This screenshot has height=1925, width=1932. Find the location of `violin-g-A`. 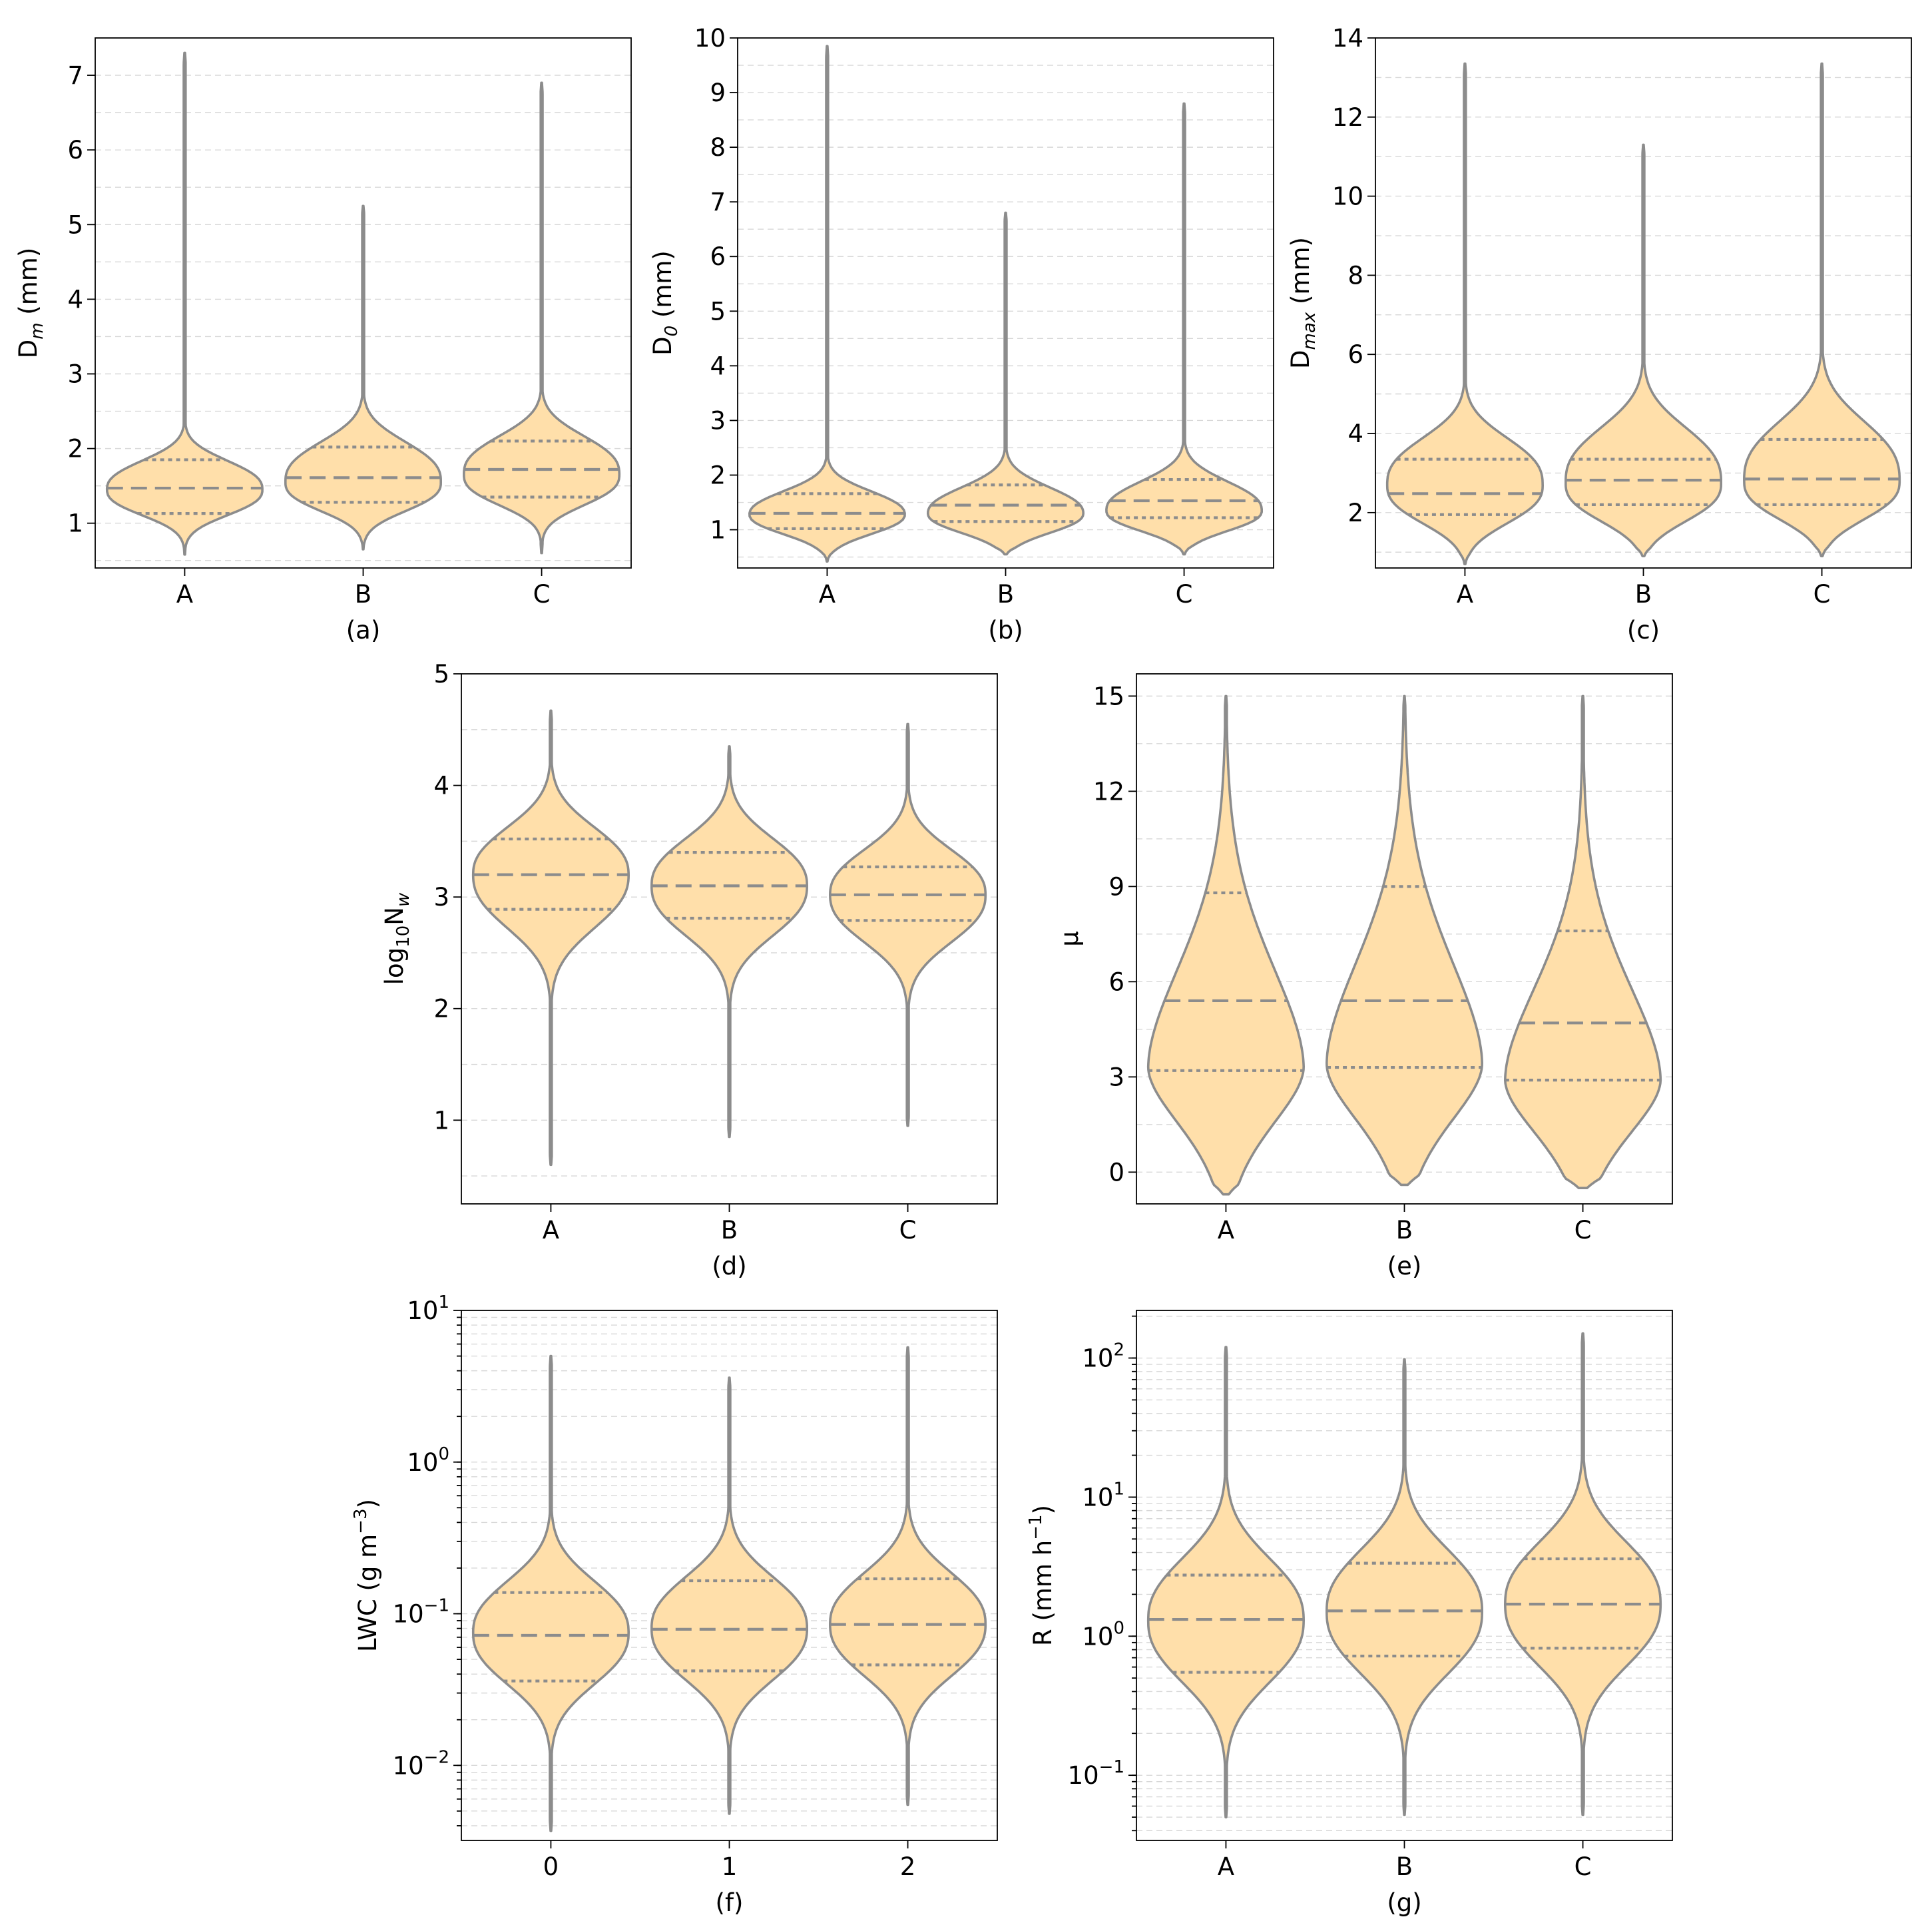

violin-g-A is located at coordinates (1225, 1582).